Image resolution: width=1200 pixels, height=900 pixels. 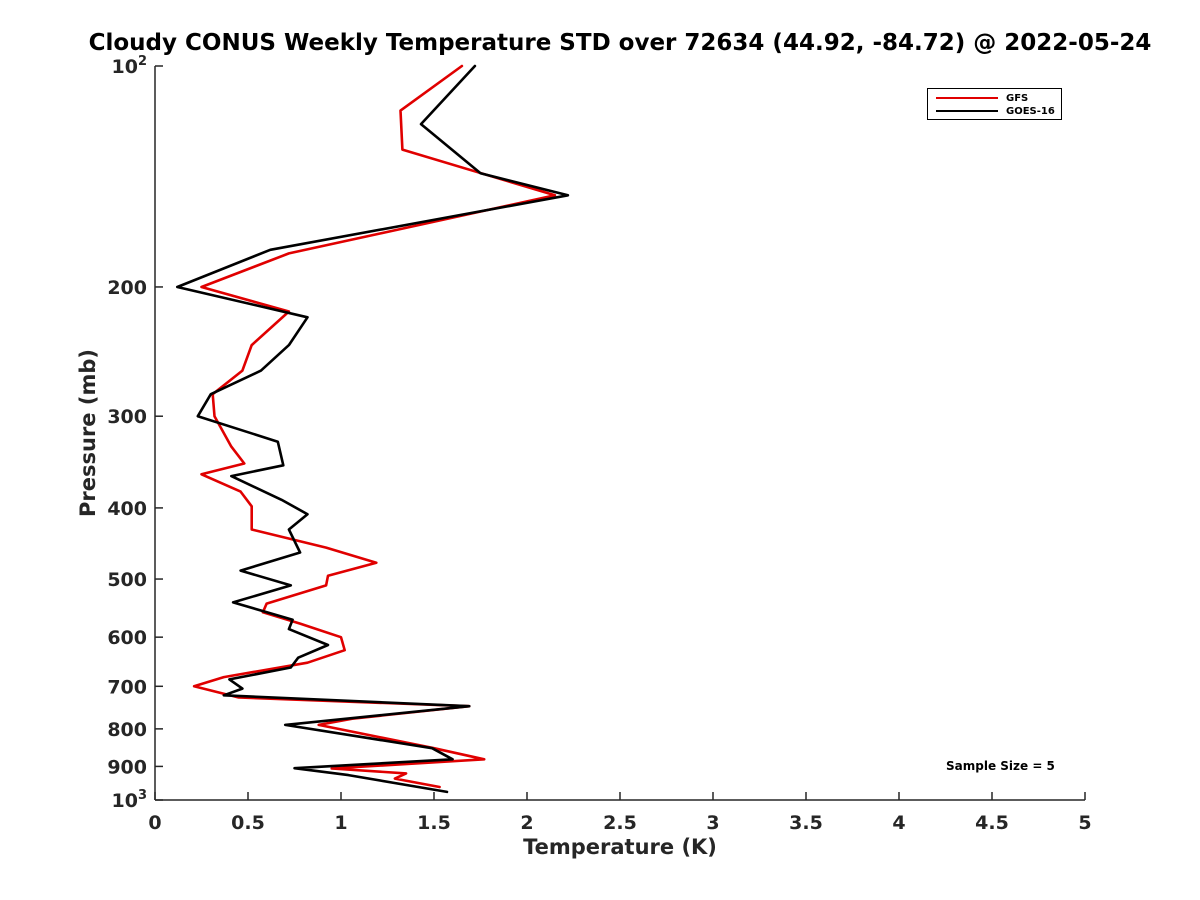 I want to click on x-tick-label: 3, so click(x=712, y=823).